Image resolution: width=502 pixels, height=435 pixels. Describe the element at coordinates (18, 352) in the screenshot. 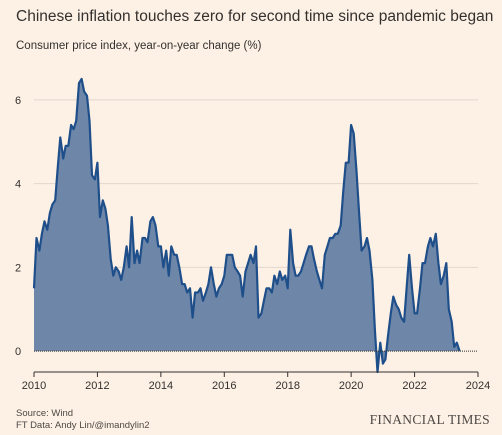

I see `y-tick-label-0: 0` at that location.